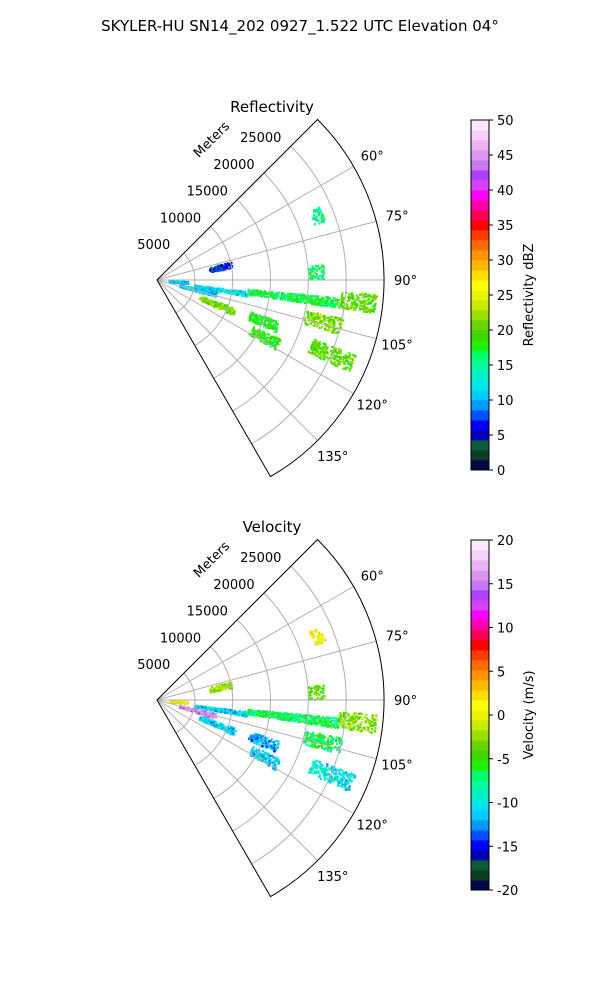 The image size is (600, 1000). What do you see at coordinates (529, 714) in the screenshot?
I see `colorbar-label: Velocity (m/s)` at bounding box center [529, 714].